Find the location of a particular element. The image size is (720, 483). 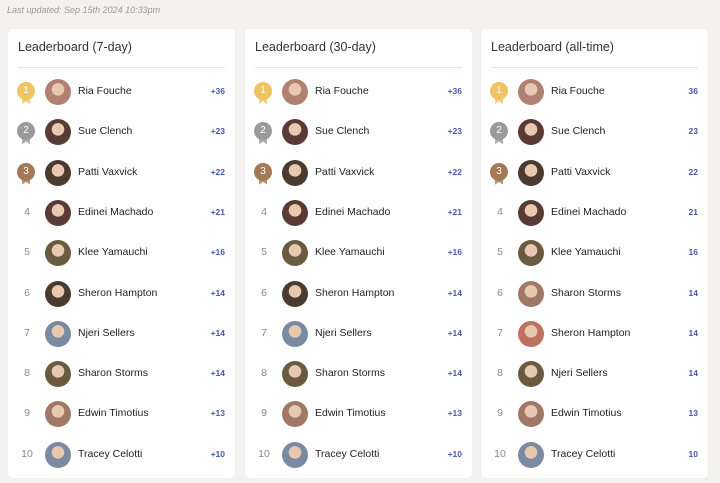

leaderboard-row: 7 Sheron Hampton 14 is located at coordinates (594, 334).